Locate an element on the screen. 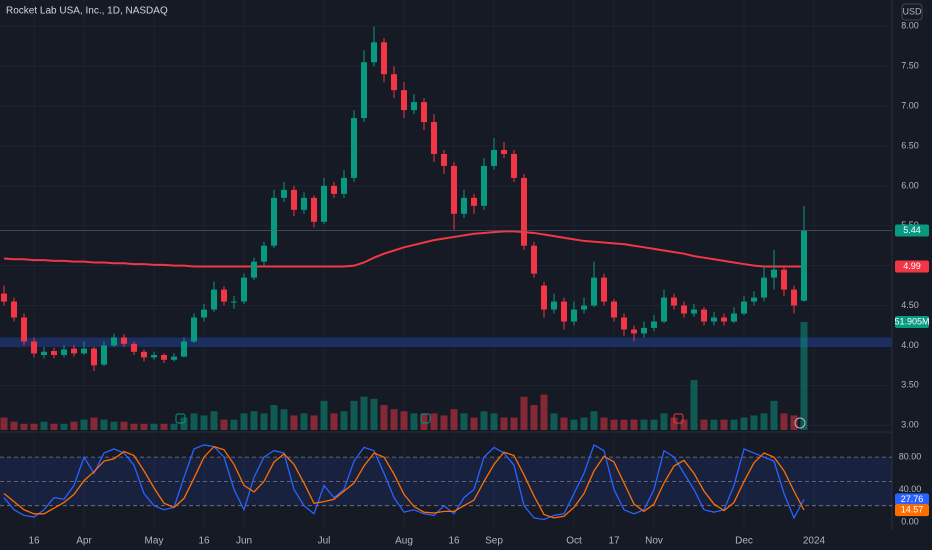  currency-button is located at coordinates (912, 12).